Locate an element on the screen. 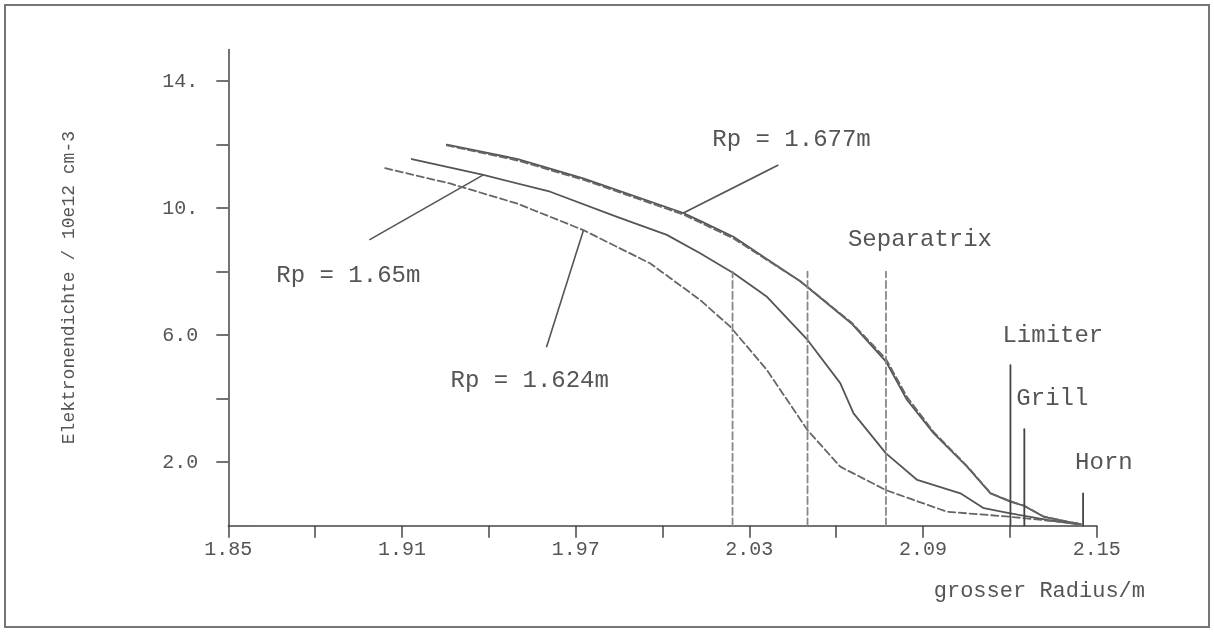 This screenshot has width=1214, height=632. annotation: Rp = 1.624m is located at coordinates (529, 380).